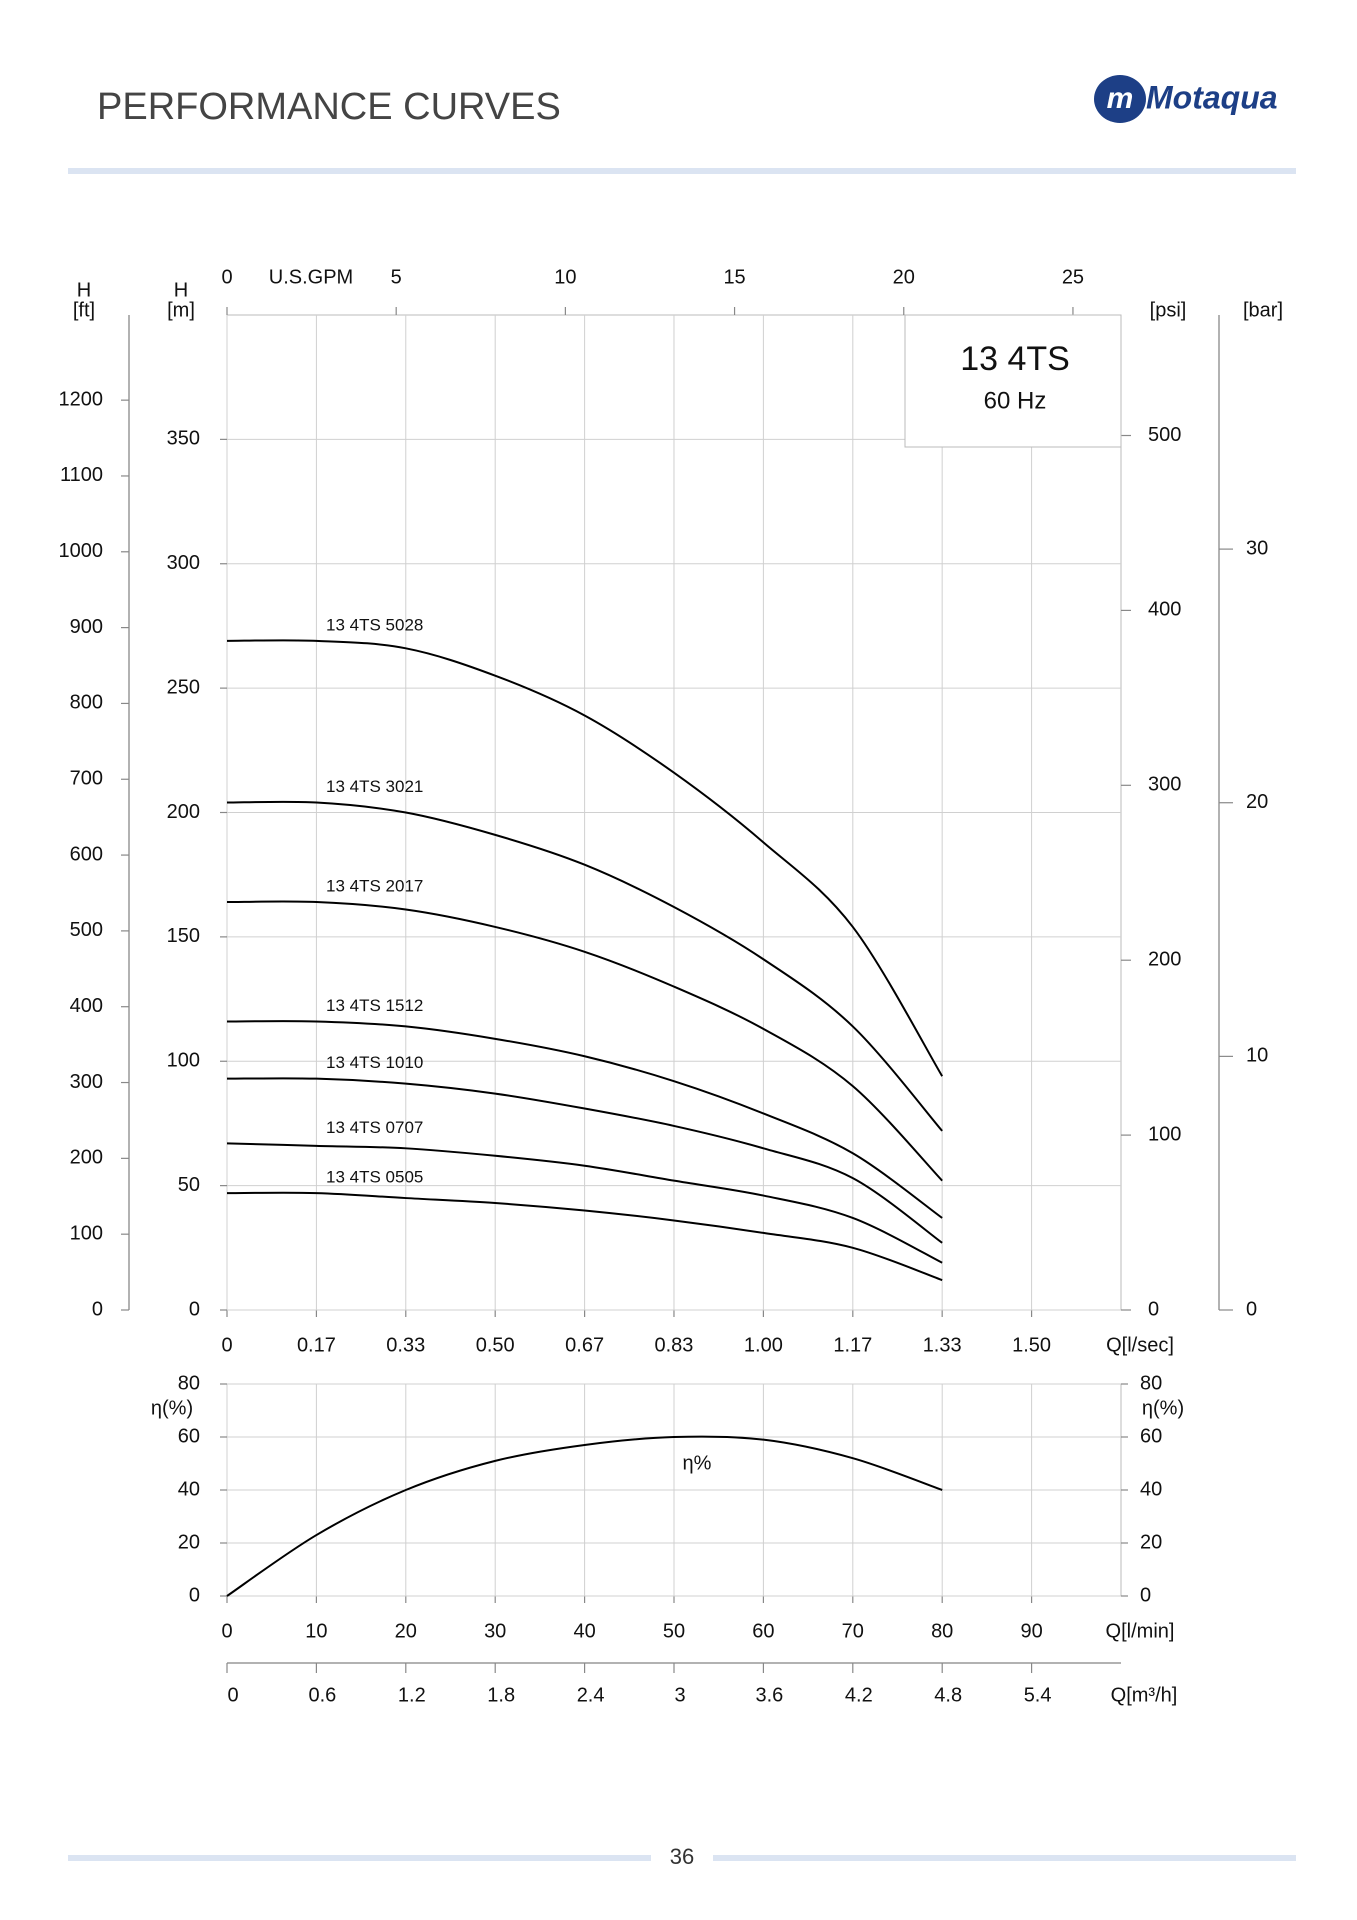 The width and height of the screenshot is (1357, 1920). I want to click on x-tick-label: 1.17, so click(852, 1345).